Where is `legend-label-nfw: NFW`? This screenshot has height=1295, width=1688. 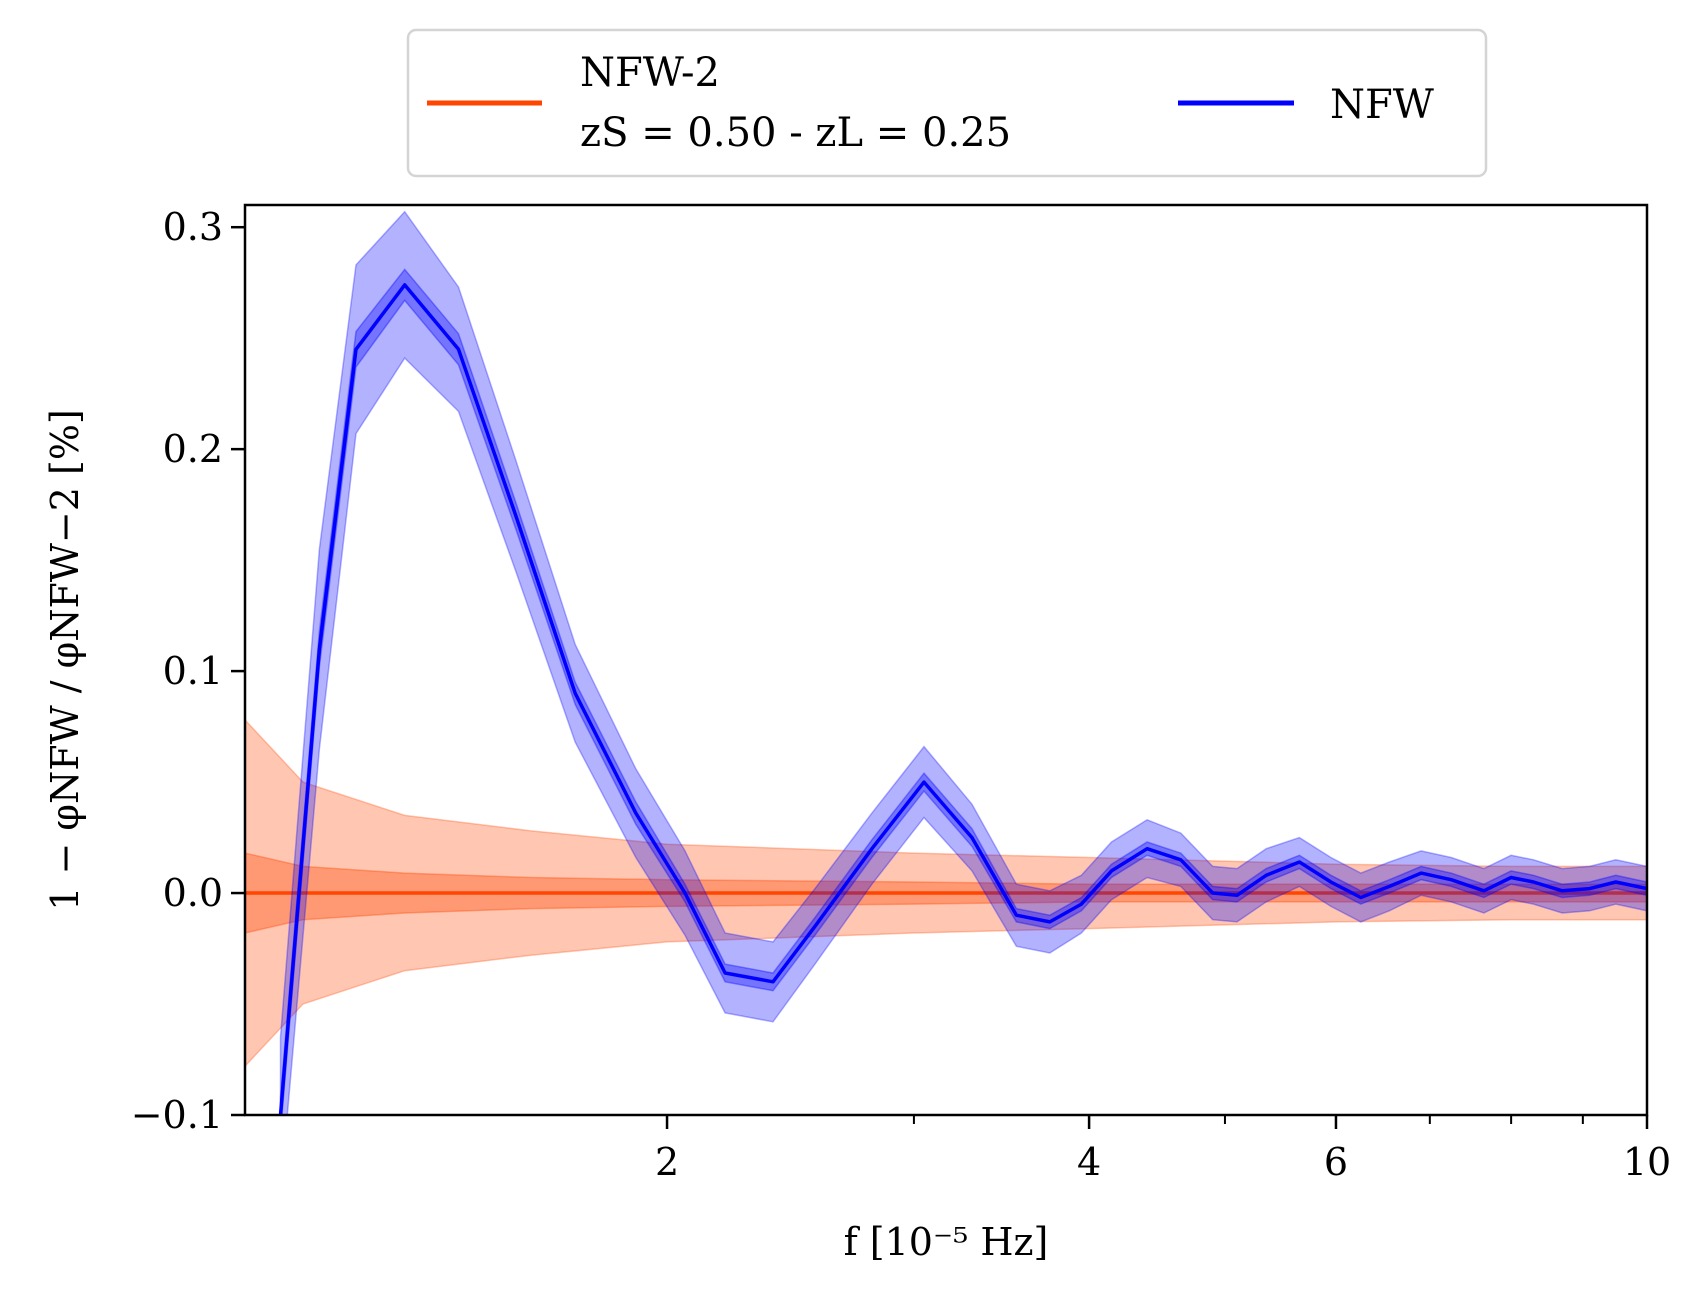
legend-label-nfw: NFW is located at coordinates (1382, 105).